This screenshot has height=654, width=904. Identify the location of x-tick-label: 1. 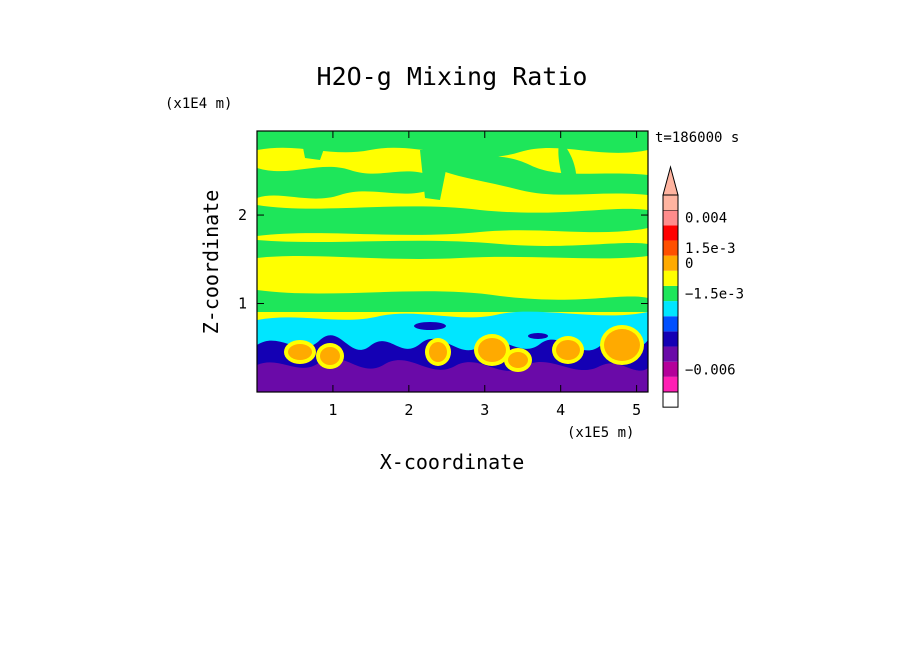
(332, 410).